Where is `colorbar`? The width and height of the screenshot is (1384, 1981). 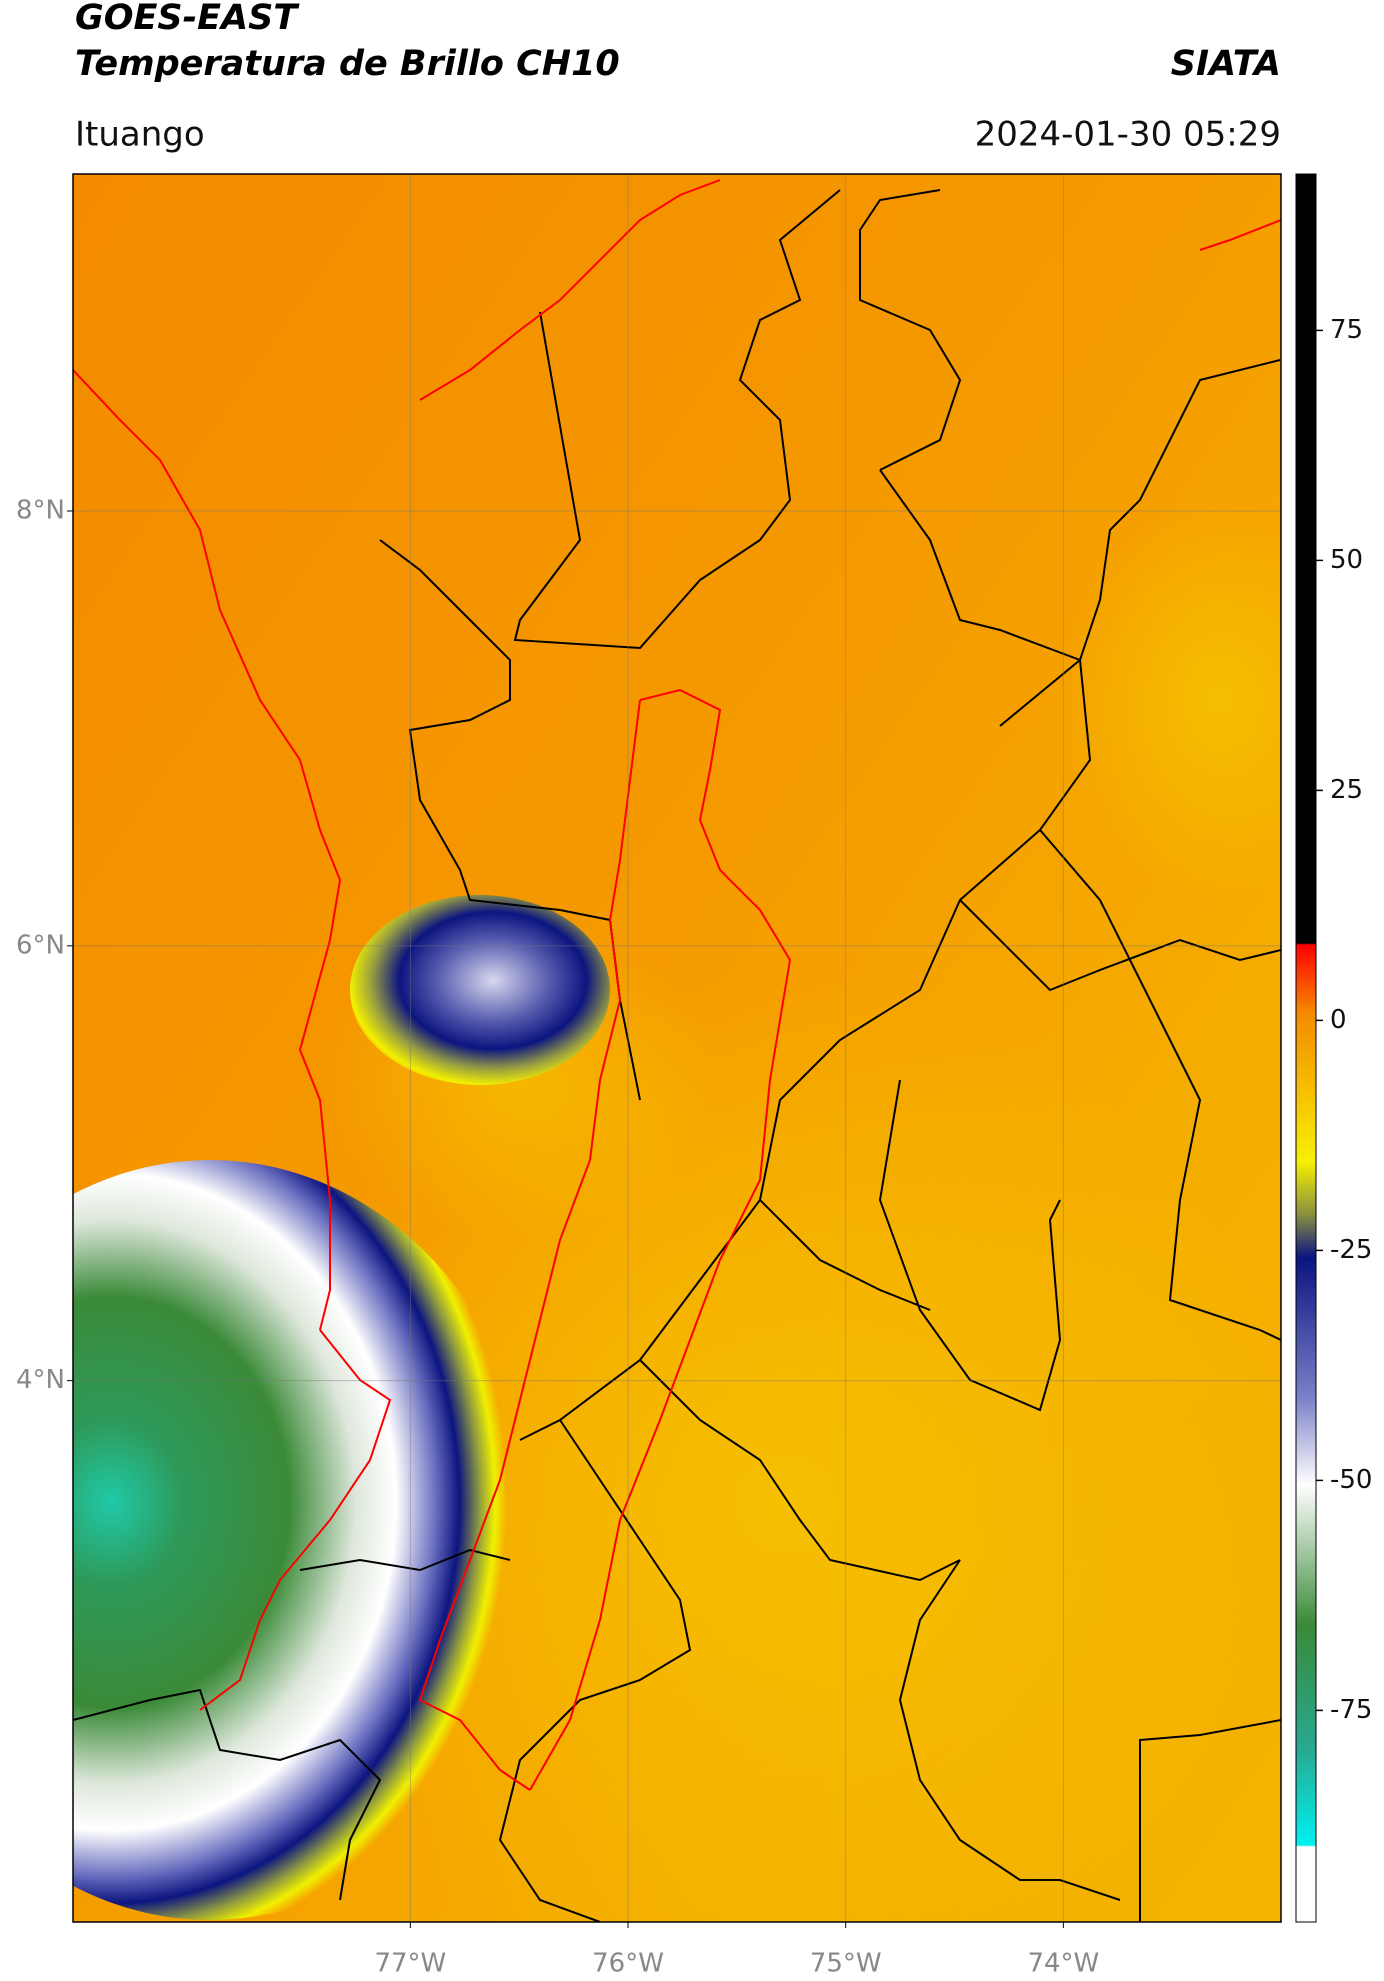
colorbar is located at coordinates (1306, 1048).